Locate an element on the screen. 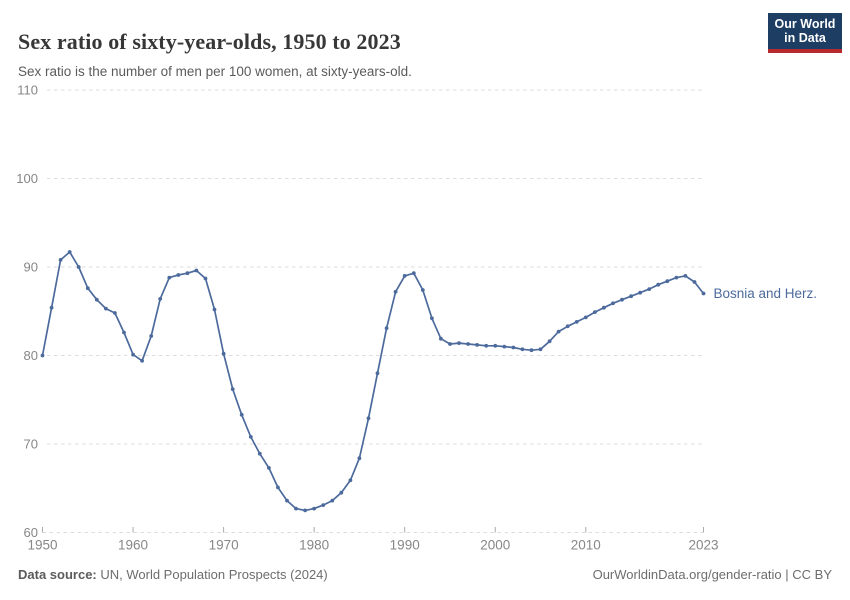 This screenshot has height=600, width=850. data-point-1984 is located at coordinates (350, 480).